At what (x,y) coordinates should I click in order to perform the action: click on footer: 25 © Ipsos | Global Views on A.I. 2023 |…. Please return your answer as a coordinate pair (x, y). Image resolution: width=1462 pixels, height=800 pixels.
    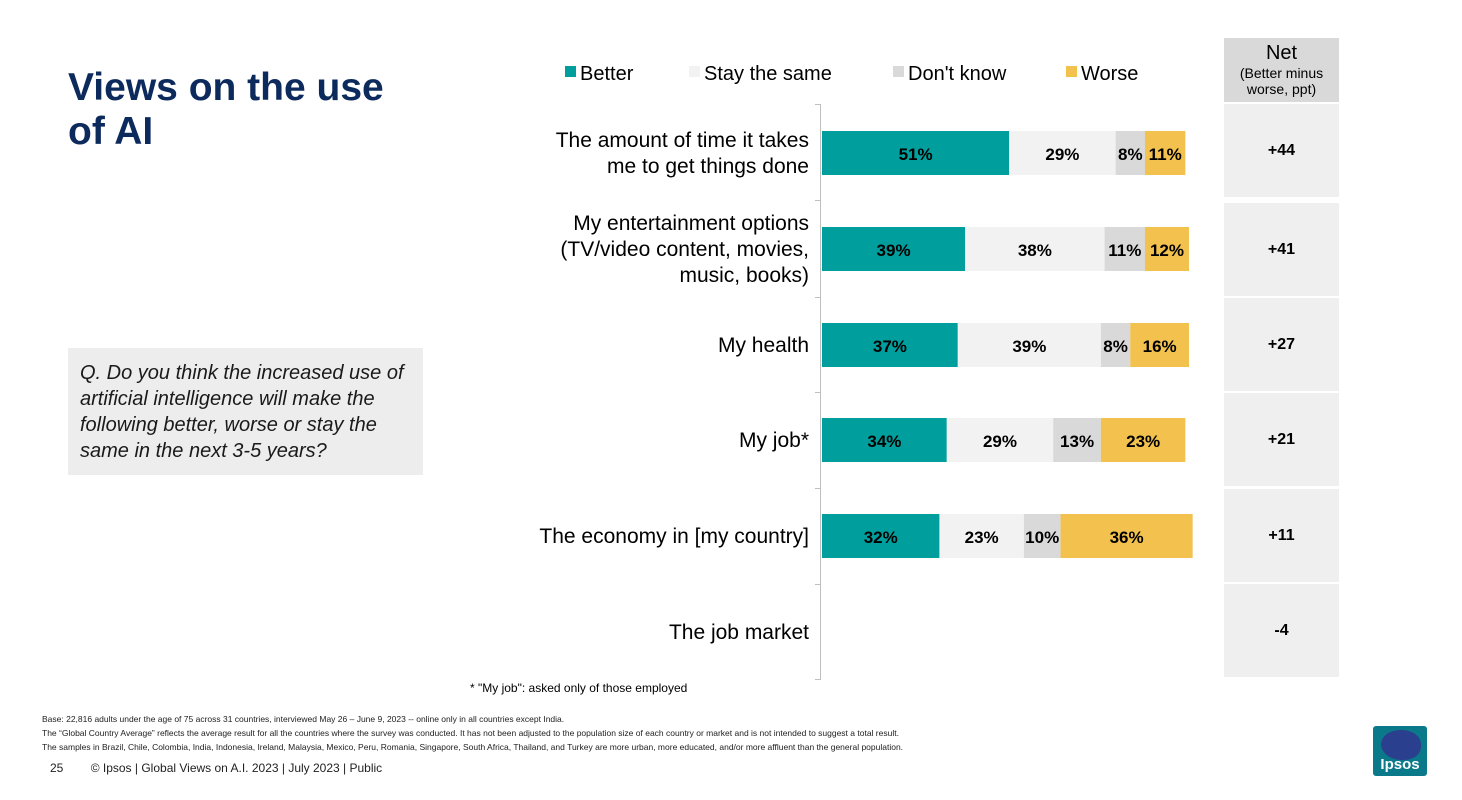
    Looking at the image, I should click on (216, 768).